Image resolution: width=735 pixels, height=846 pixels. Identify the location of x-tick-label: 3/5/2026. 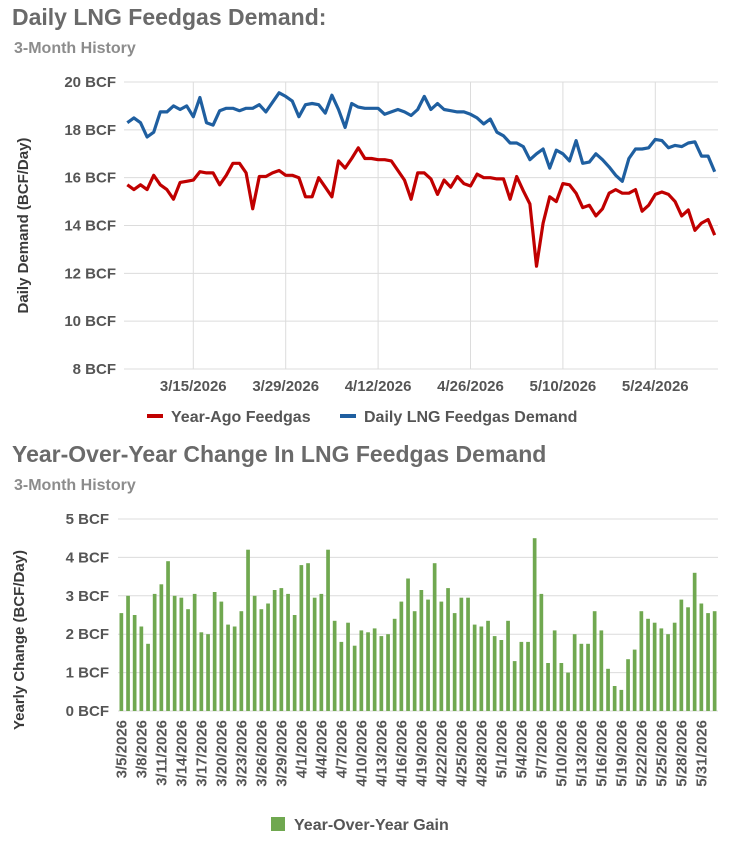
(121, 749).